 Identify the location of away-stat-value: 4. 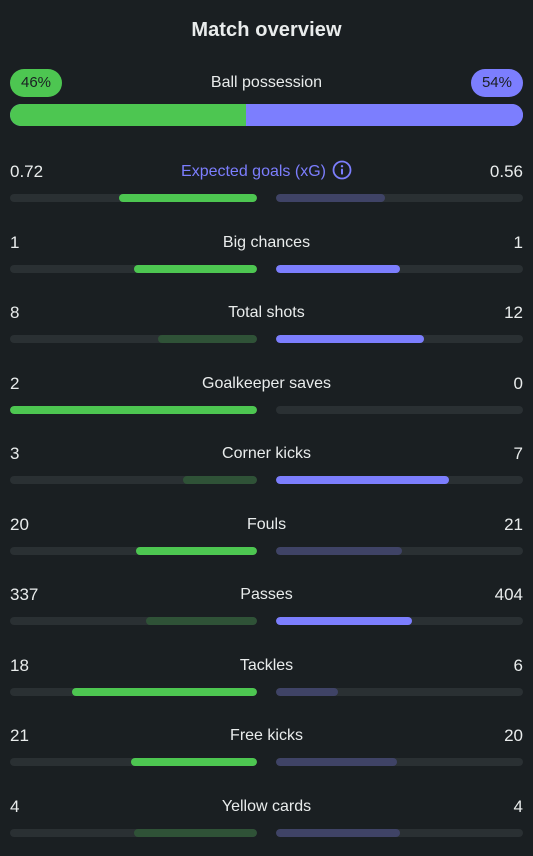
(518, 806).